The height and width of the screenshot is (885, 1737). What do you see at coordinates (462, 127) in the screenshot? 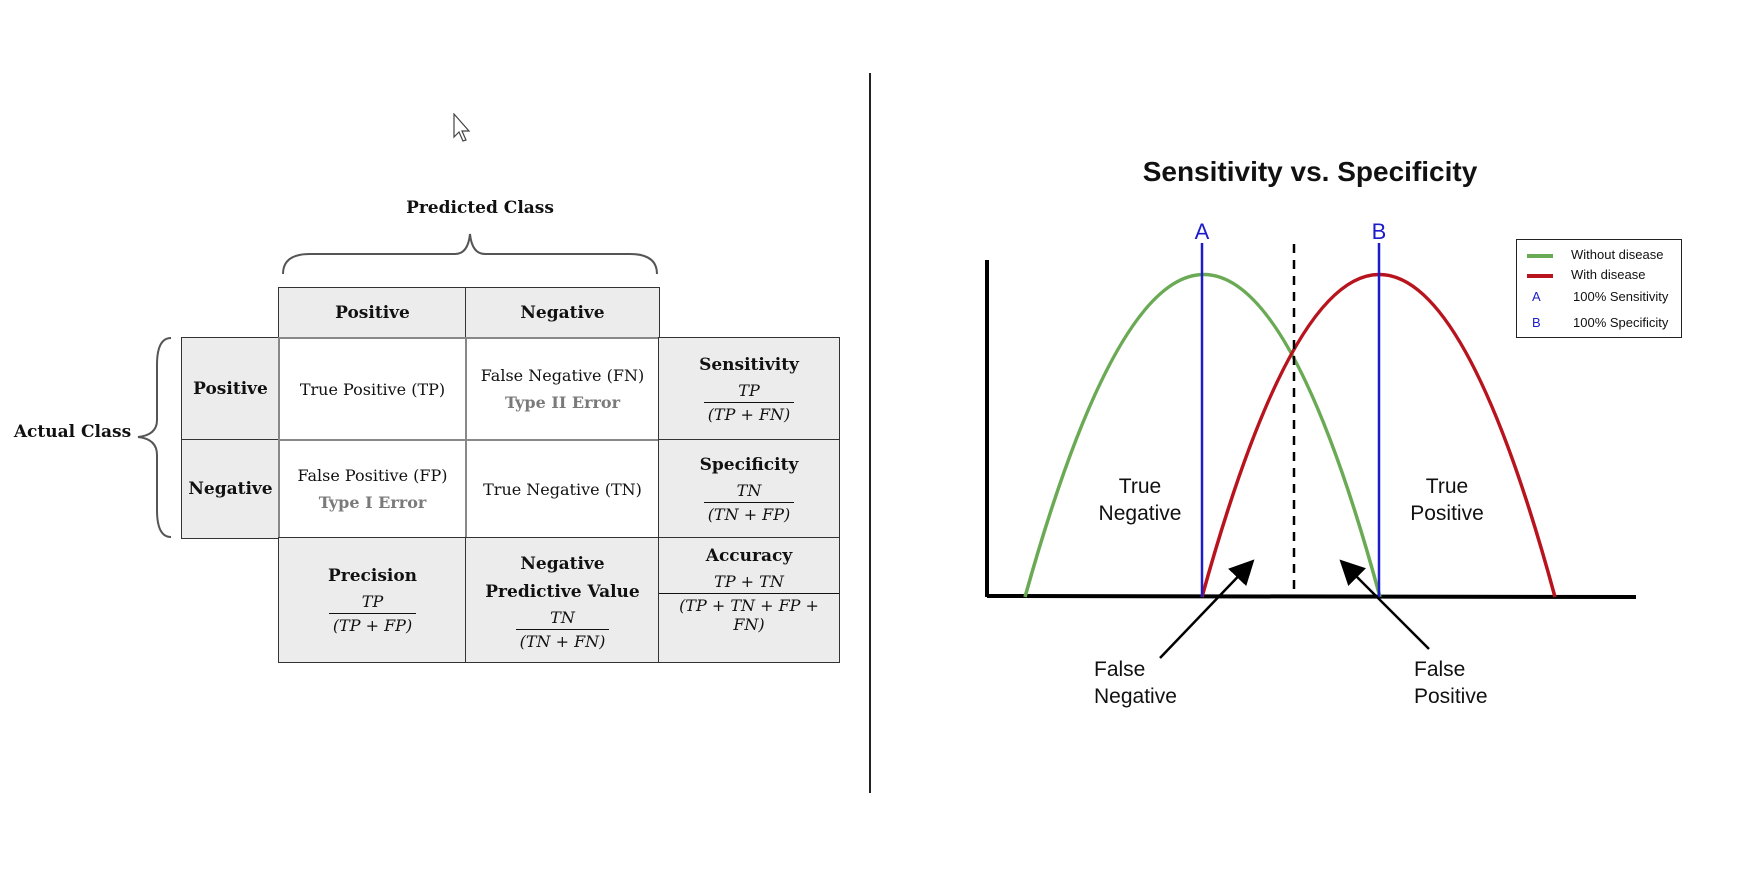
I see `mouse-cursor-icon` at bounding box center [462, 127].